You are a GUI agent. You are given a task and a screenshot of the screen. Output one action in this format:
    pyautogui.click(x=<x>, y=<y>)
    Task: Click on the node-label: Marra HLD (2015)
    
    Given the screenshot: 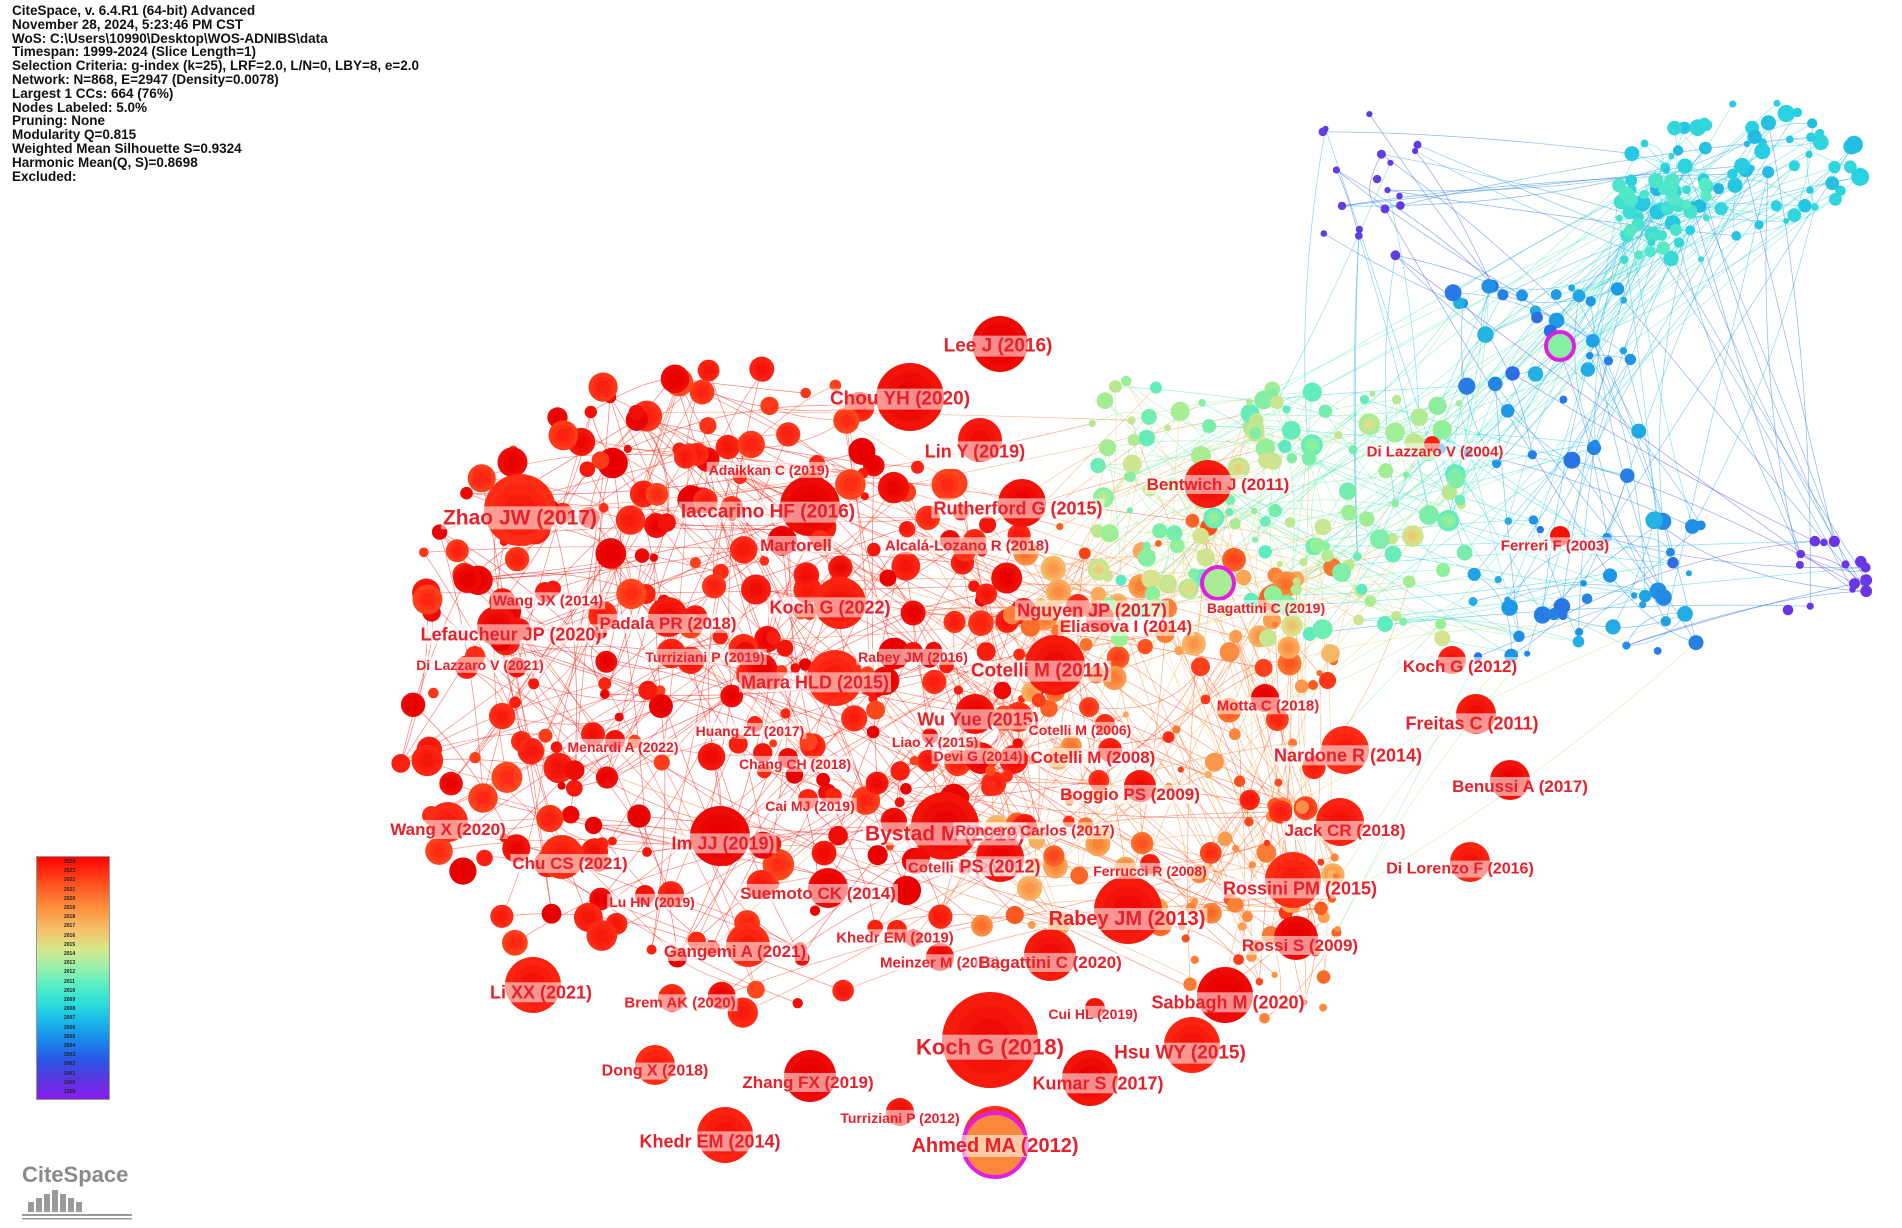 What is the action you would take?
    pyautogui.click(x=815, y=682)
    